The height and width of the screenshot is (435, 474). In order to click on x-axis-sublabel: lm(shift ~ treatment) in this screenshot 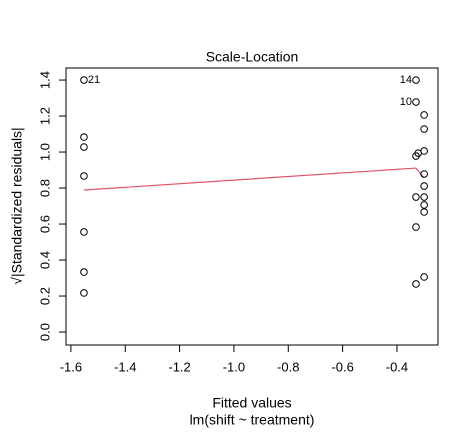, I will do `click(252, 420)`.